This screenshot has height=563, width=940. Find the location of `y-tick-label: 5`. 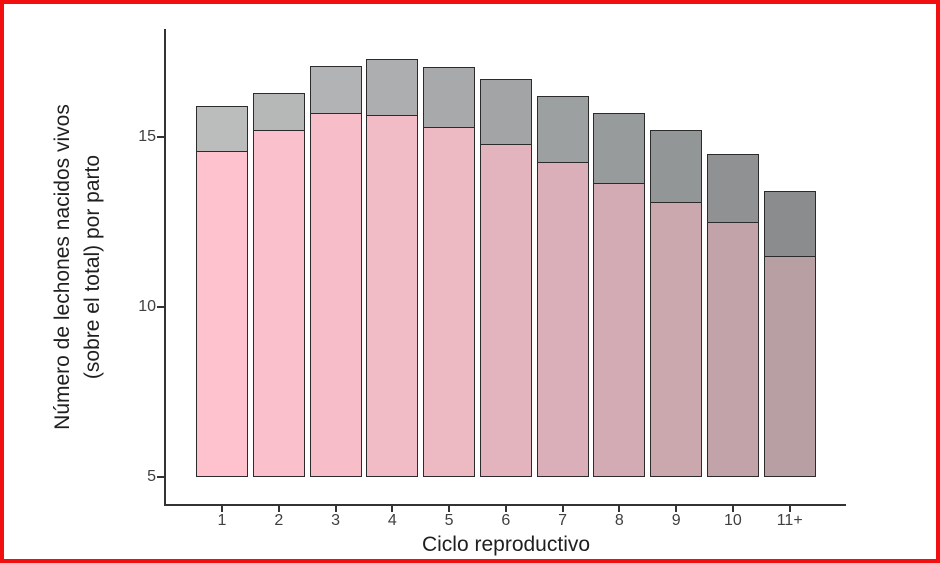

y-tick-label: 5 is located at coordinates (151, 476).